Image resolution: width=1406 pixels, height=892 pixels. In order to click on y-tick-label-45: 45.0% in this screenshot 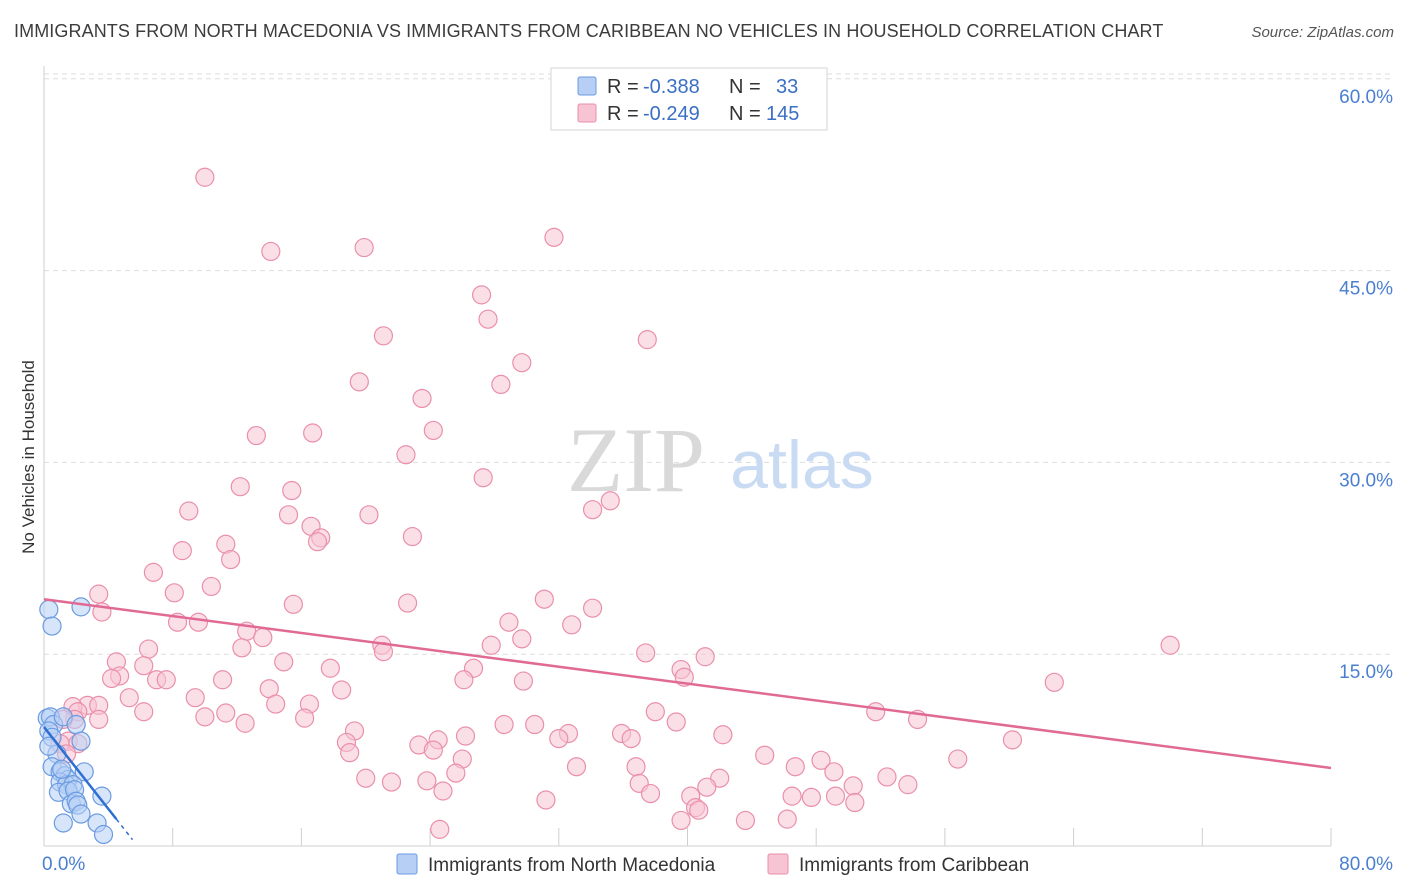, I will do `click(1366, 289)`.